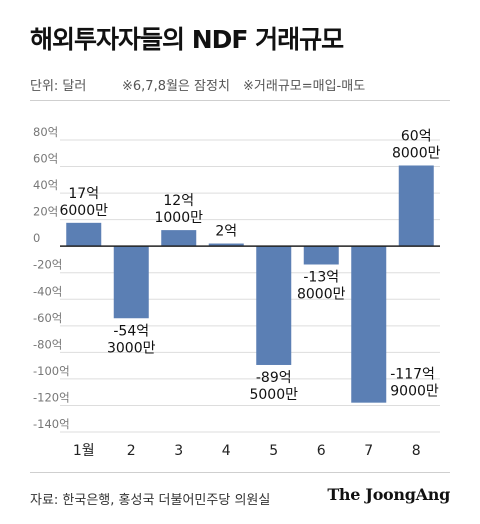 The height and width of the screenshot is (524, 480). I want to click on y-tick-label: -80억, so click(47, 344).